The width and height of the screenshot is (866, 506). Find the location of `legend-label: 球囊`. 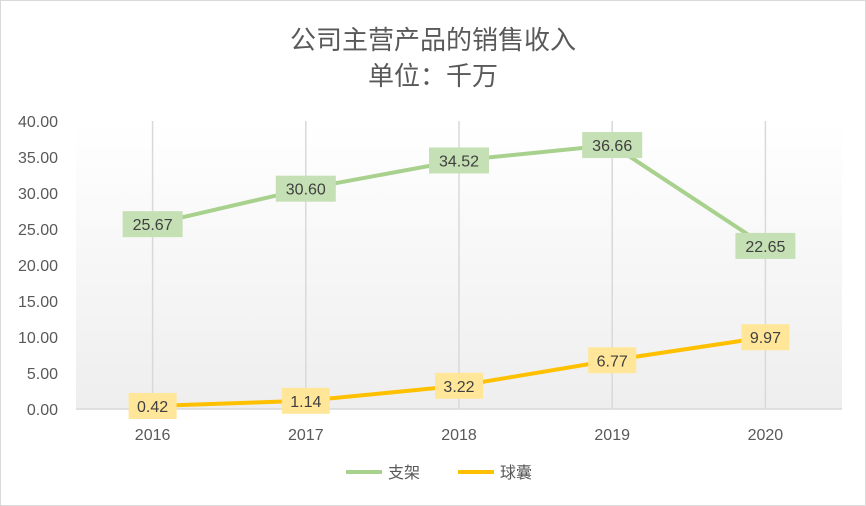

legend-label: 球囊 is located at coordinates (516, 473).